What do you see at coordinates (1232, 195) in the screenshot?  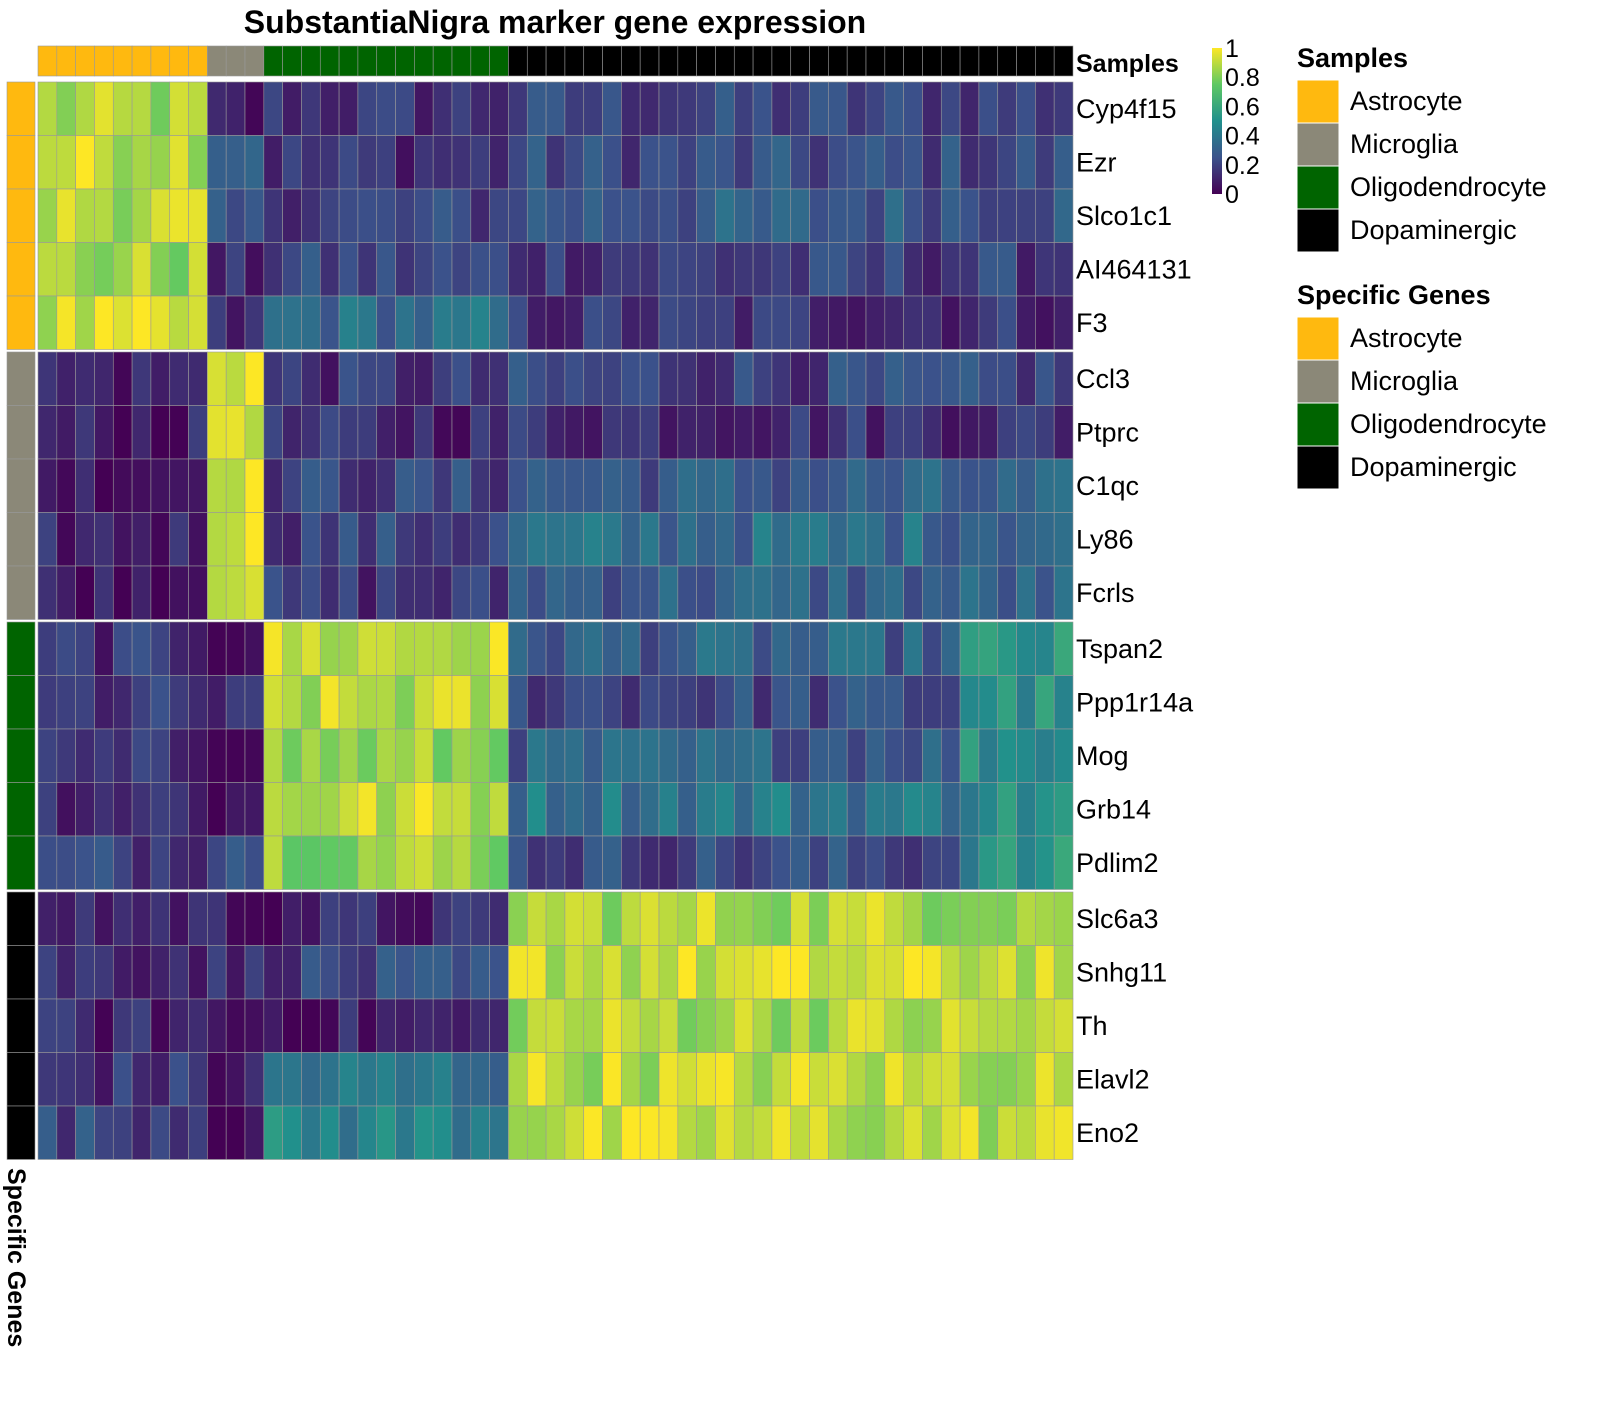 I see `colorbar-tick-label: 0` at bounding box center [1232, 195].